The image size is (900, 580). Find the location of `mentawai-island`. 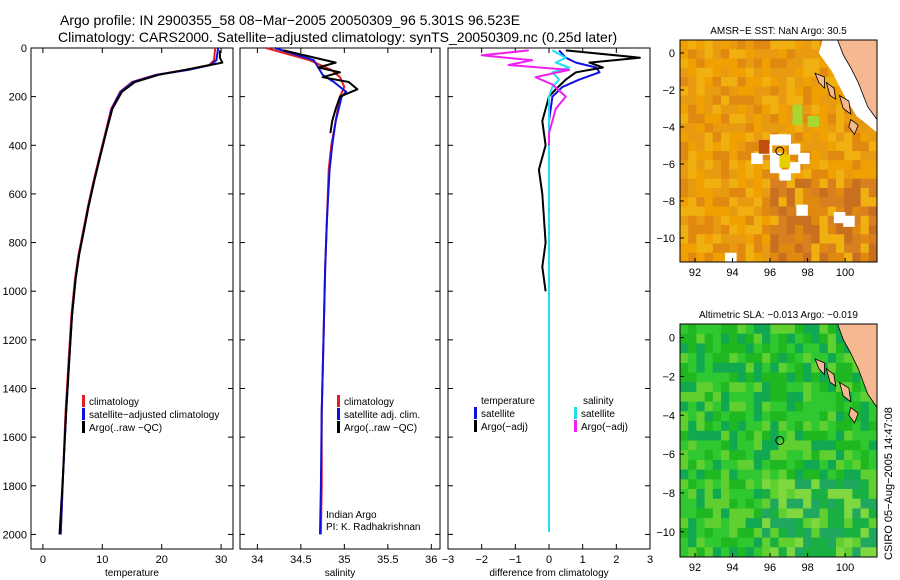

mentawai-island is located at coordinates (853, 415).